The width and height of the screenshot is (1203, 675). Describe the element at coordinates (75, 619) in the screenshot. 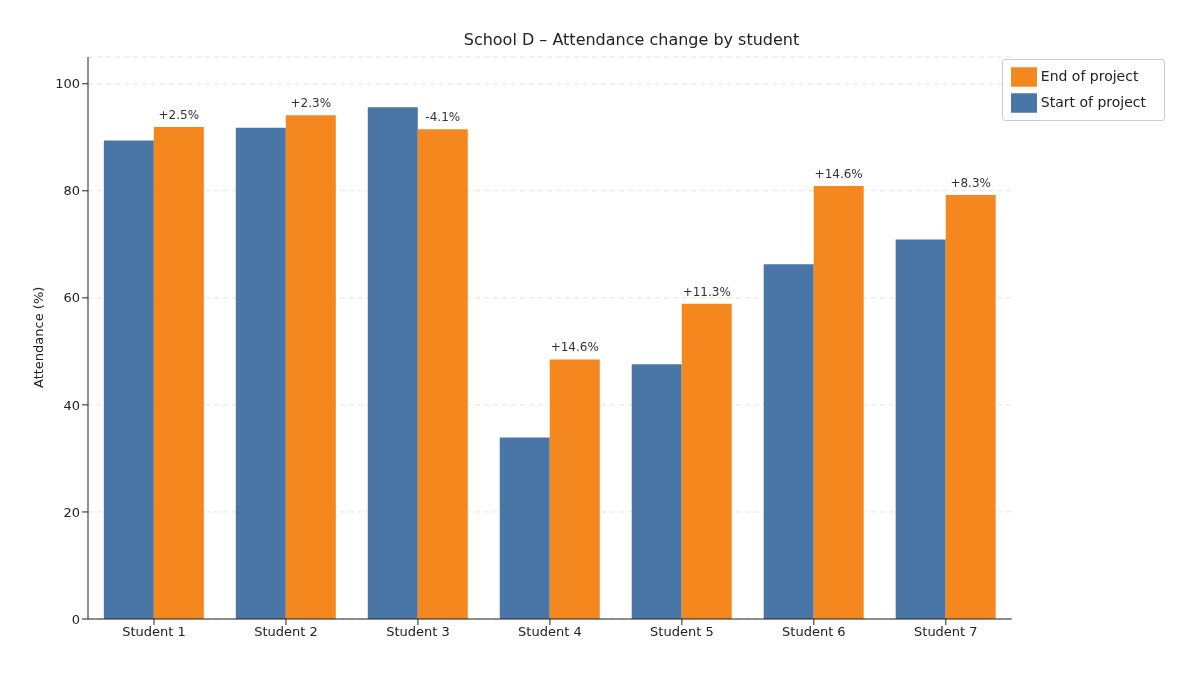

I see `y-tick-label: 0` at that location.